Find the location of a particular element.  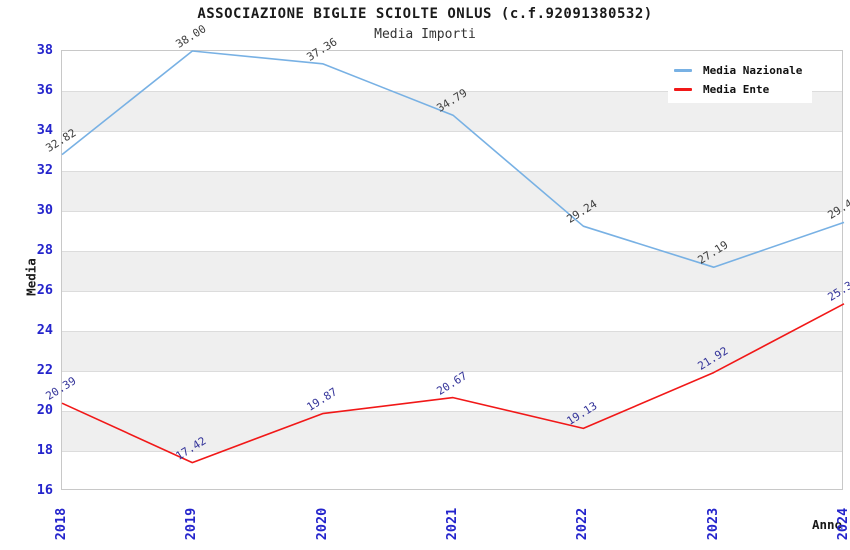

legend-label: Media Ente is located at coordinates (736, 89).